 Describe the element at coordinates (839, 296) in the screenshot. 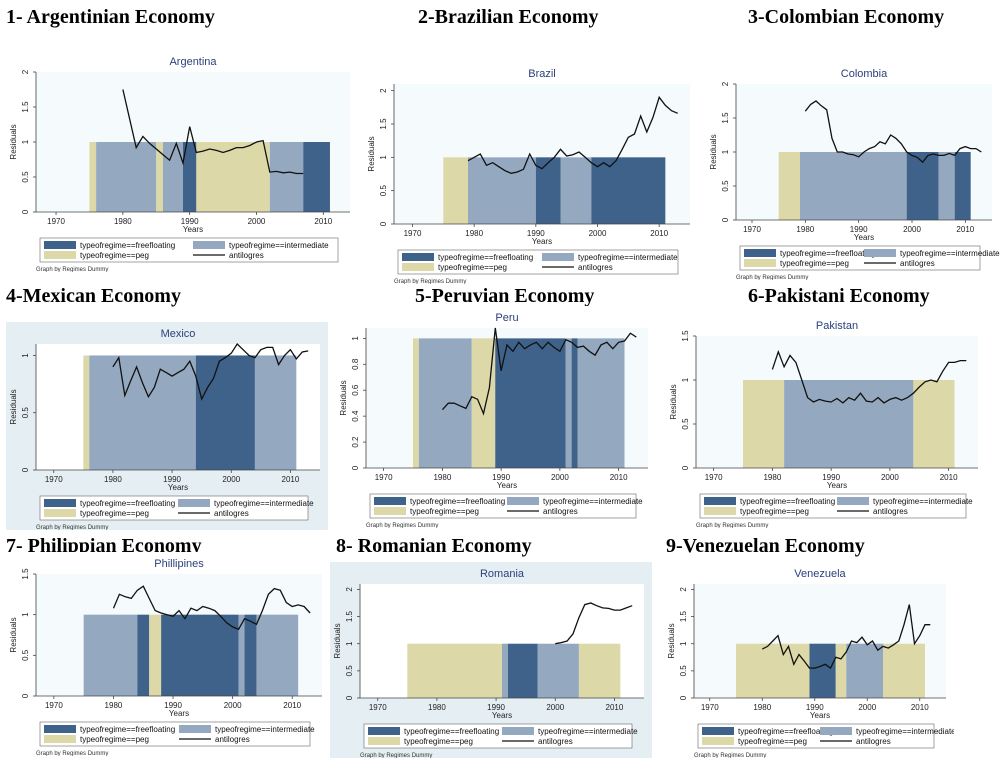

I see `panel-heading-pakistan: 6-Pakistani Economy` at that location.